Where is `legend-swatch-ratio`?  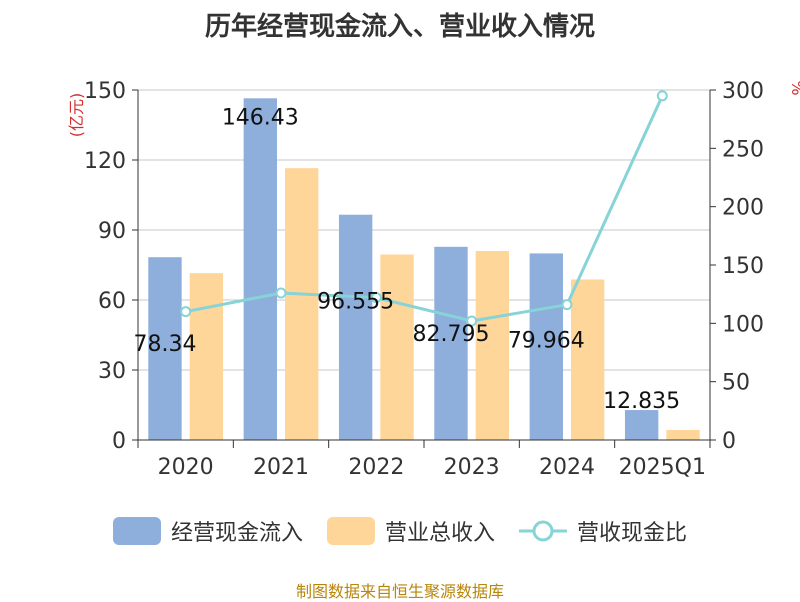
legend-swatch-ratio is located at coordinates (543, 531).